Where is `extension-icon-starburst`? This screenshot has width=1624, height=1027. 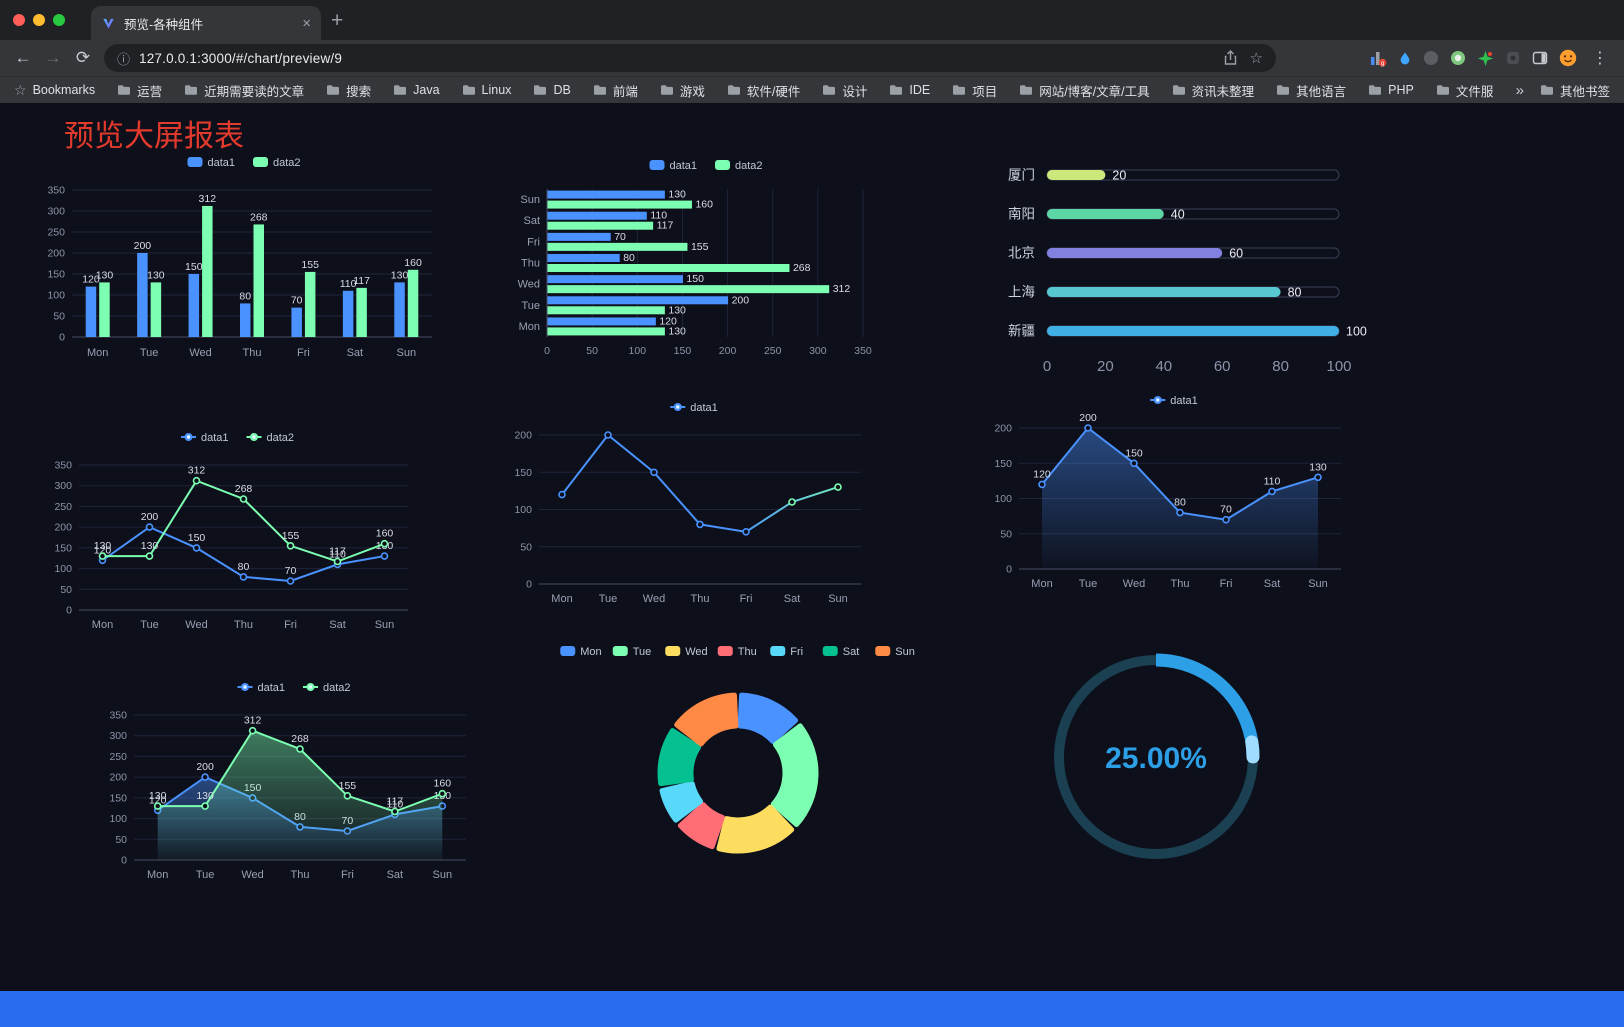 extension-icon-starburst is located at coordinates (1485, 58).